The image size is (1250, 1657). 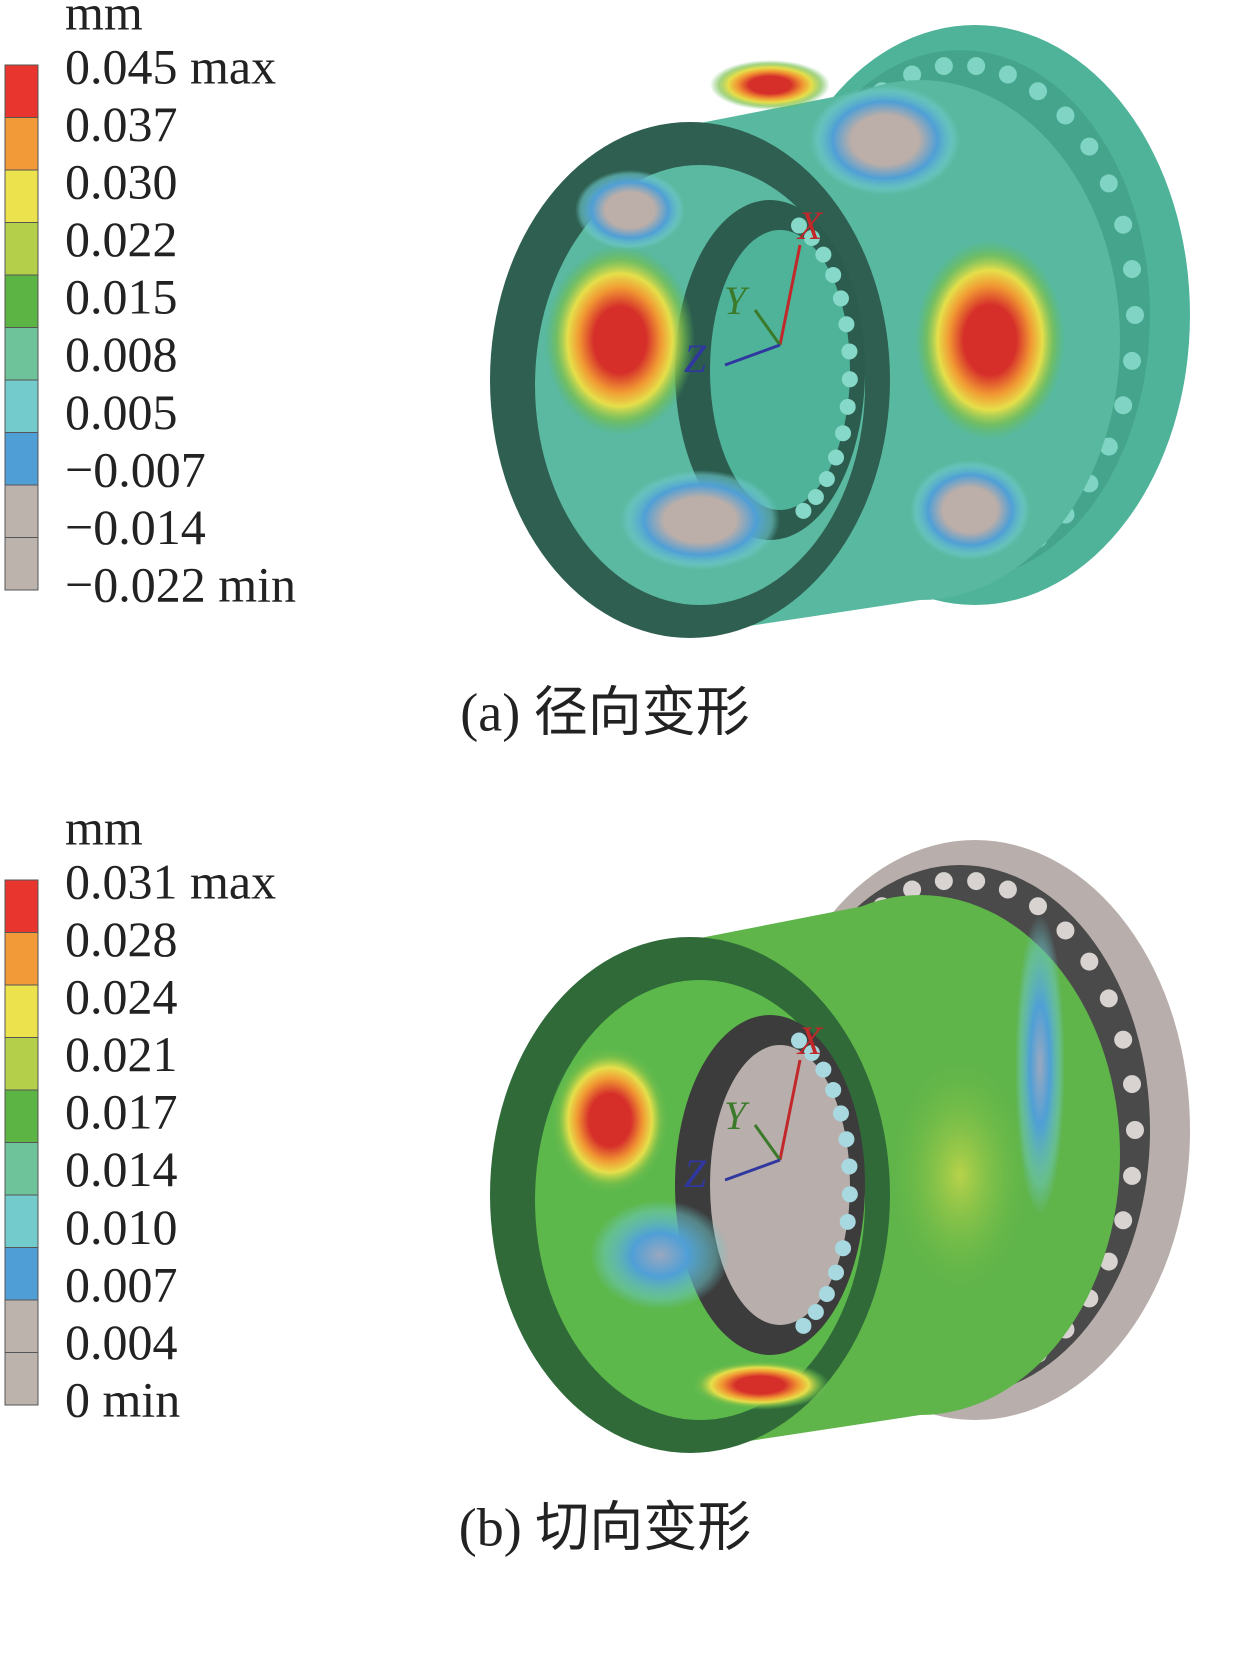 What do you see at coordinates (121, 354) in the screenshot?
I see `legend-label: 0.008` at bounding box center [121, 354].